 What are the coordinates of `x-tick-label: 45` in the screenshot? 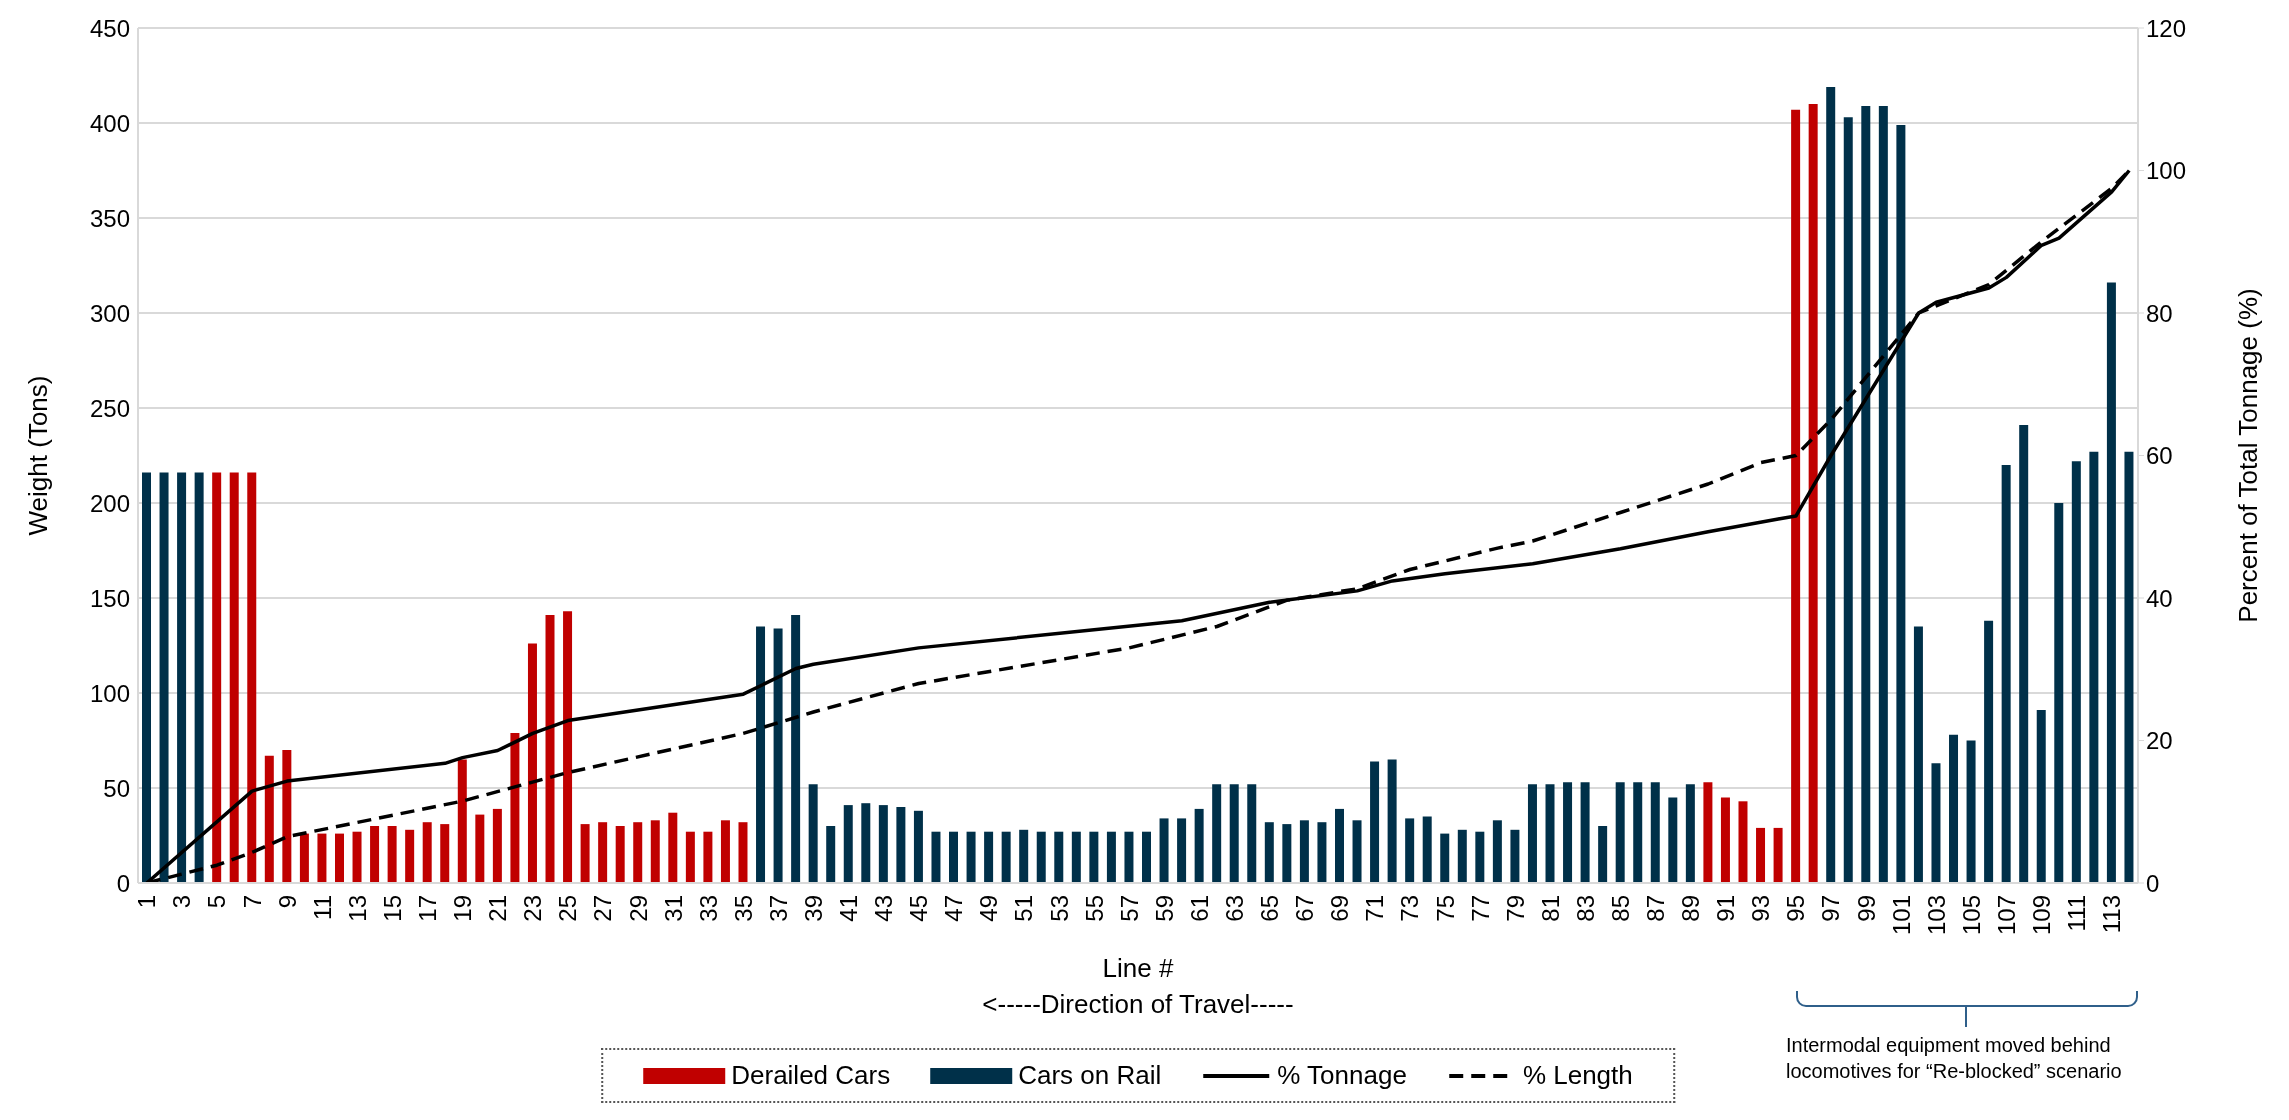 It's located at (919, 908).